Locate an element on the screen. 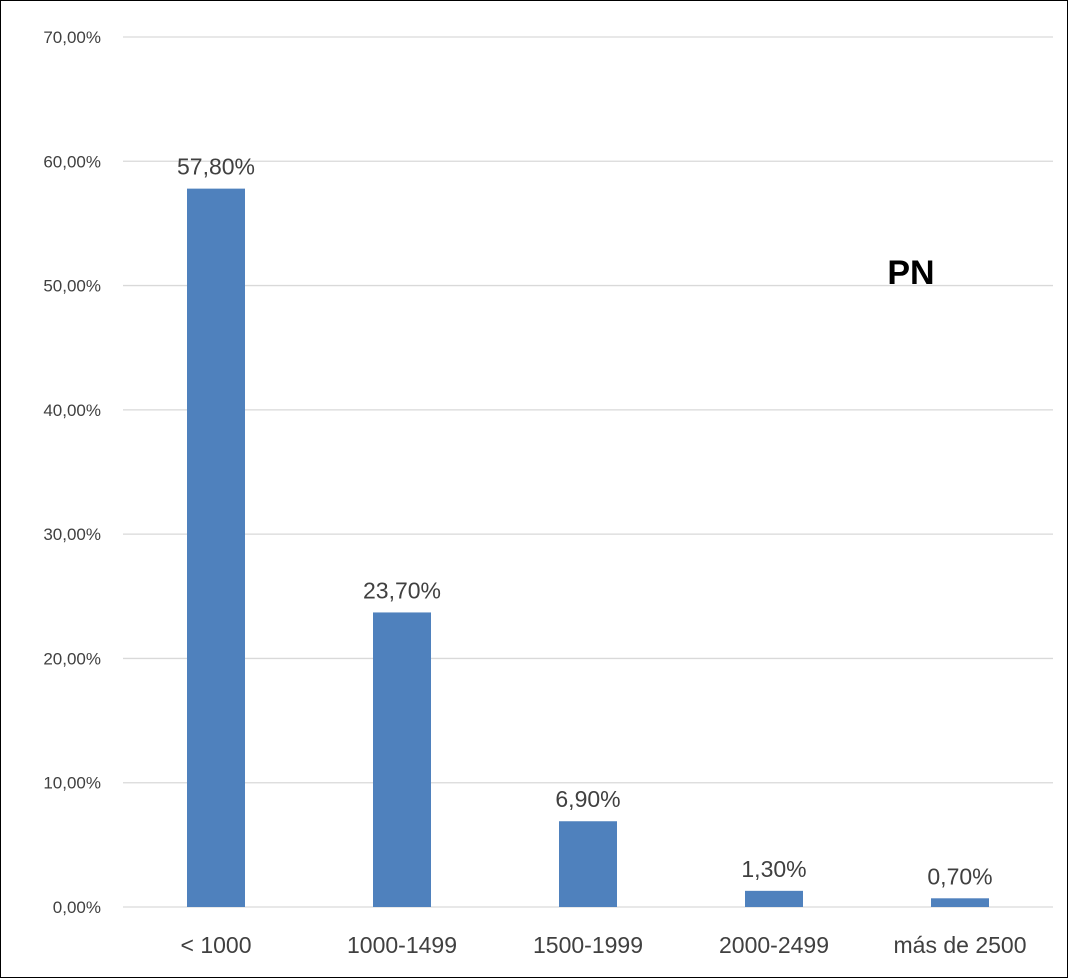  y-tick-label: 20,00% is located at coordinates (72, 658).